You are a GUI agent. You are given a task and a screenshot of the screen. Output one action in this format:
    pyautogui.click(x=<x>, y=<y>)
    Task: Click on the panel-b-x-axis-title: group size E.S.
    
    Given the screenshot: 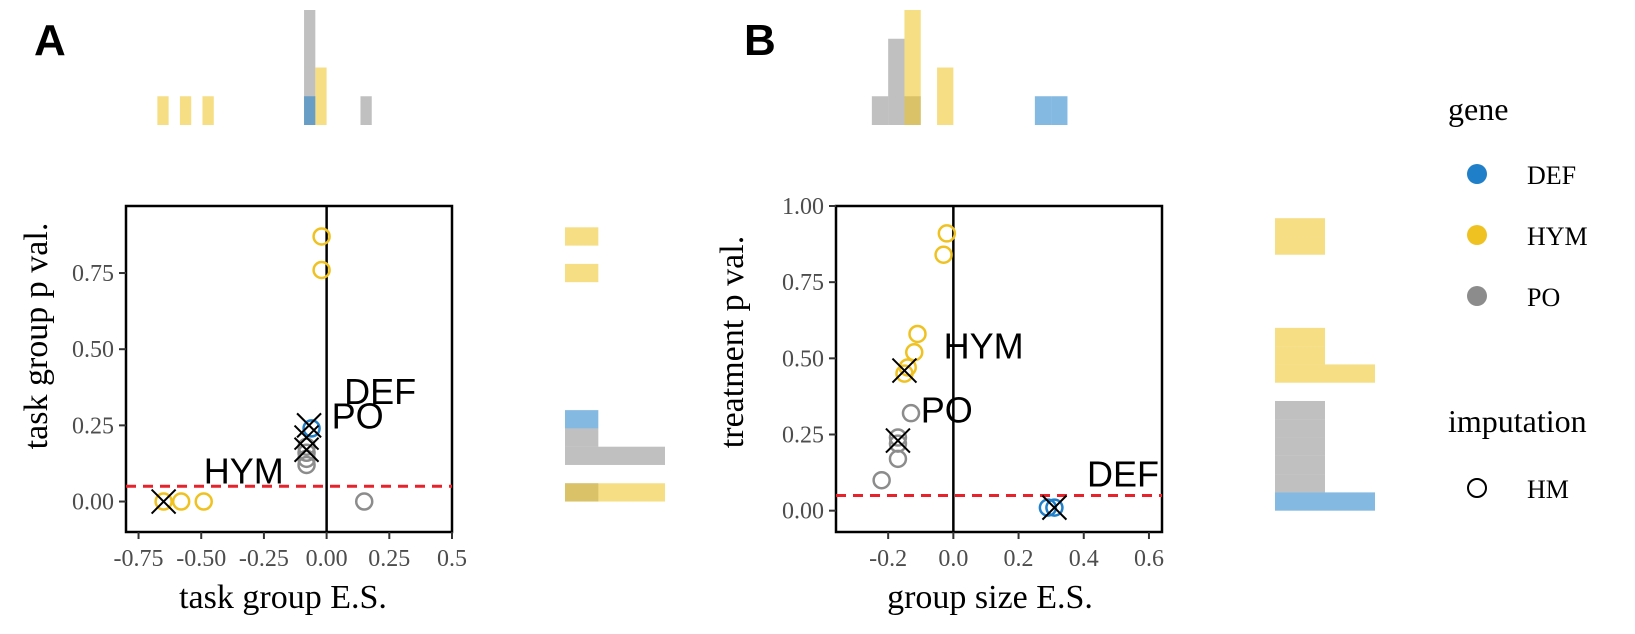 What is the action you would take?
    pyautogui.click(x=990, y=597)
    